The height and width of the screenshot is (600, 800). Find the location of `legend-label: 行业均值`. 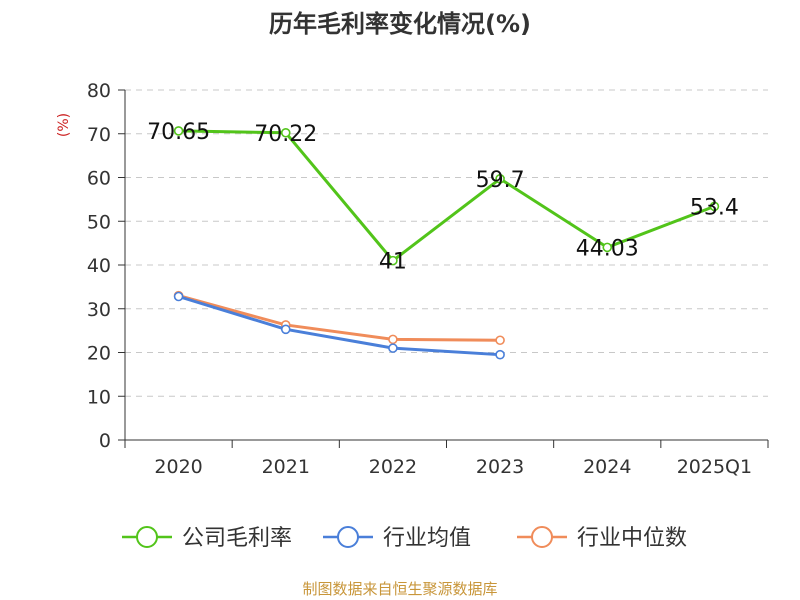

legend-label: 行业均值 is located at coordinates (427, 538).